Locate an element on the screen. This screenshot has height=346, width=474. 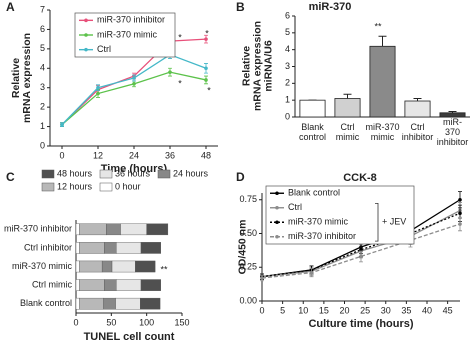
x-tick-label: Ctrl mimic is located at coordinates (347, 132).